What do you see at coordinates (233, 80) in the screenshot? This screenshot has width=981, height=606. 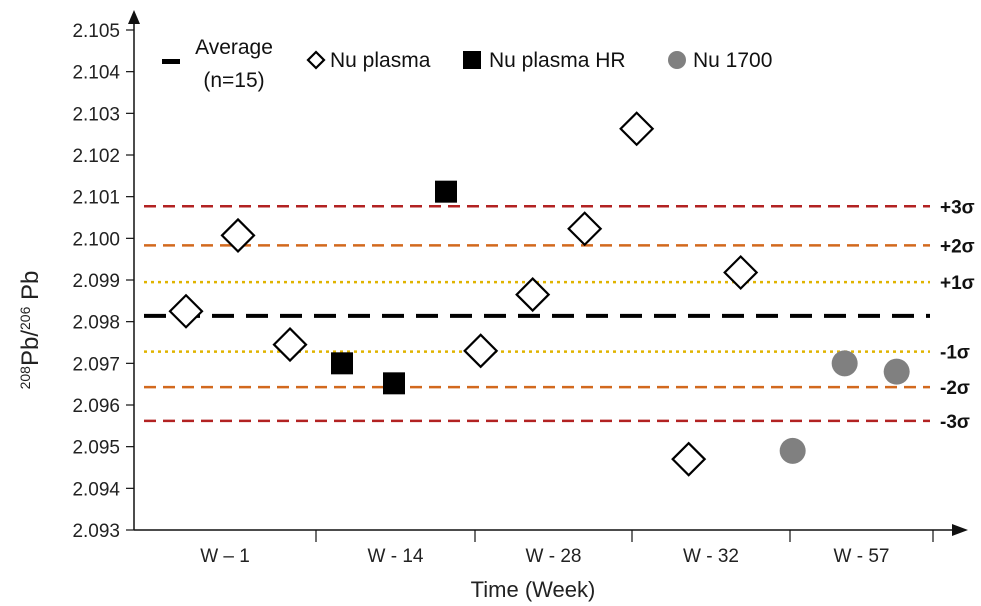 I see `legend-average-label-2: (n=15)` at bounding box center [233, 80].